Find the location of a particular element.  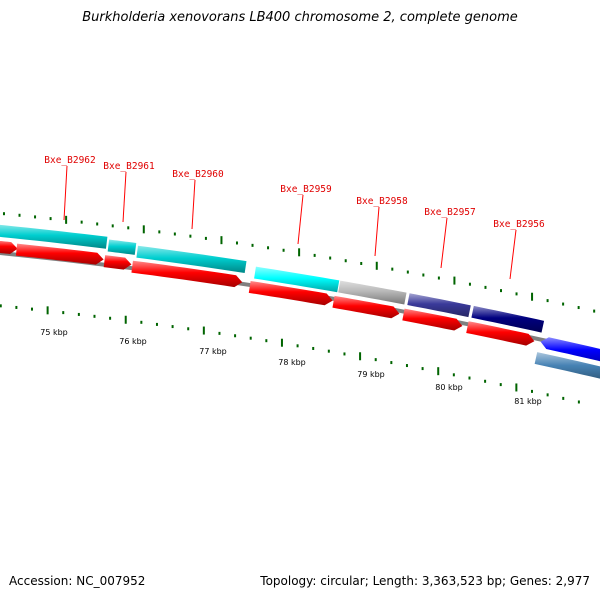

scale-label: 77 kbp is located at coordinates (213, 351).